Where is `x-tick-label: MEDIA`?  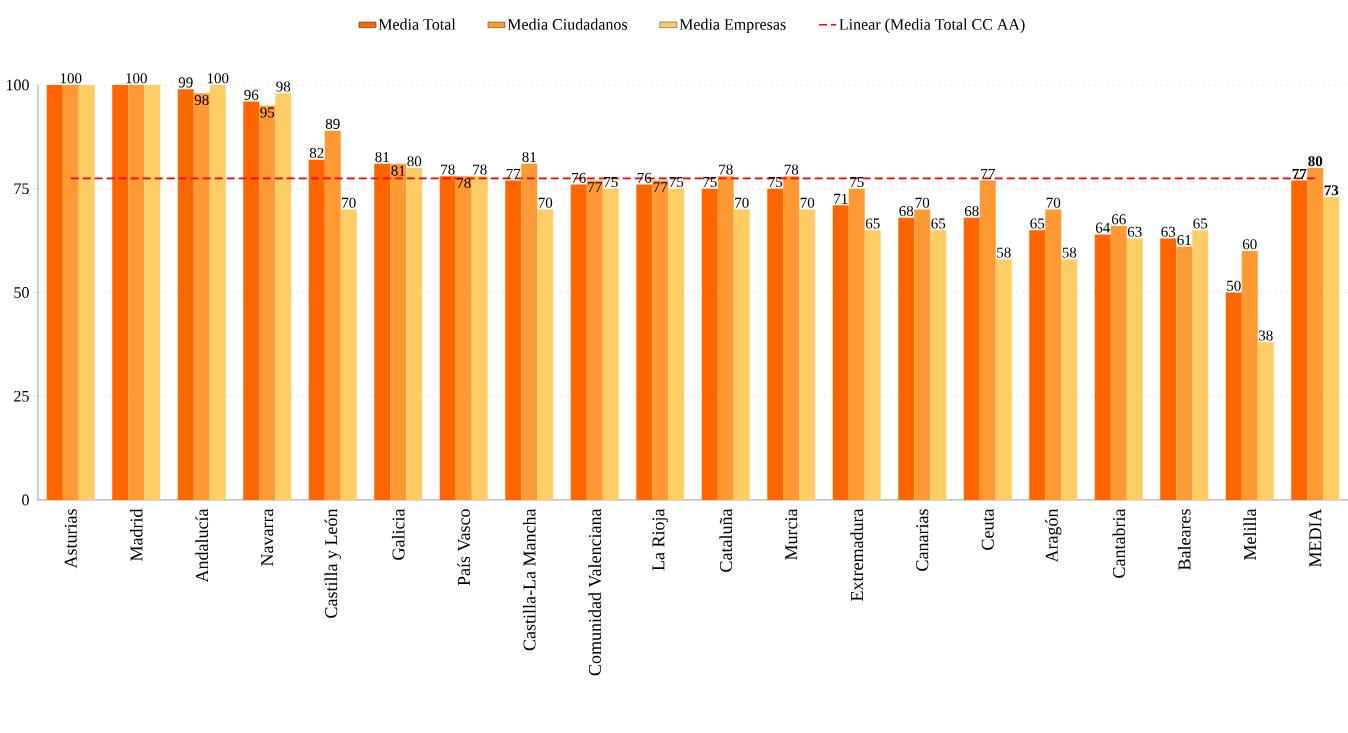 x-tick-label: MEDIA is located at coordinates (1315, 538).